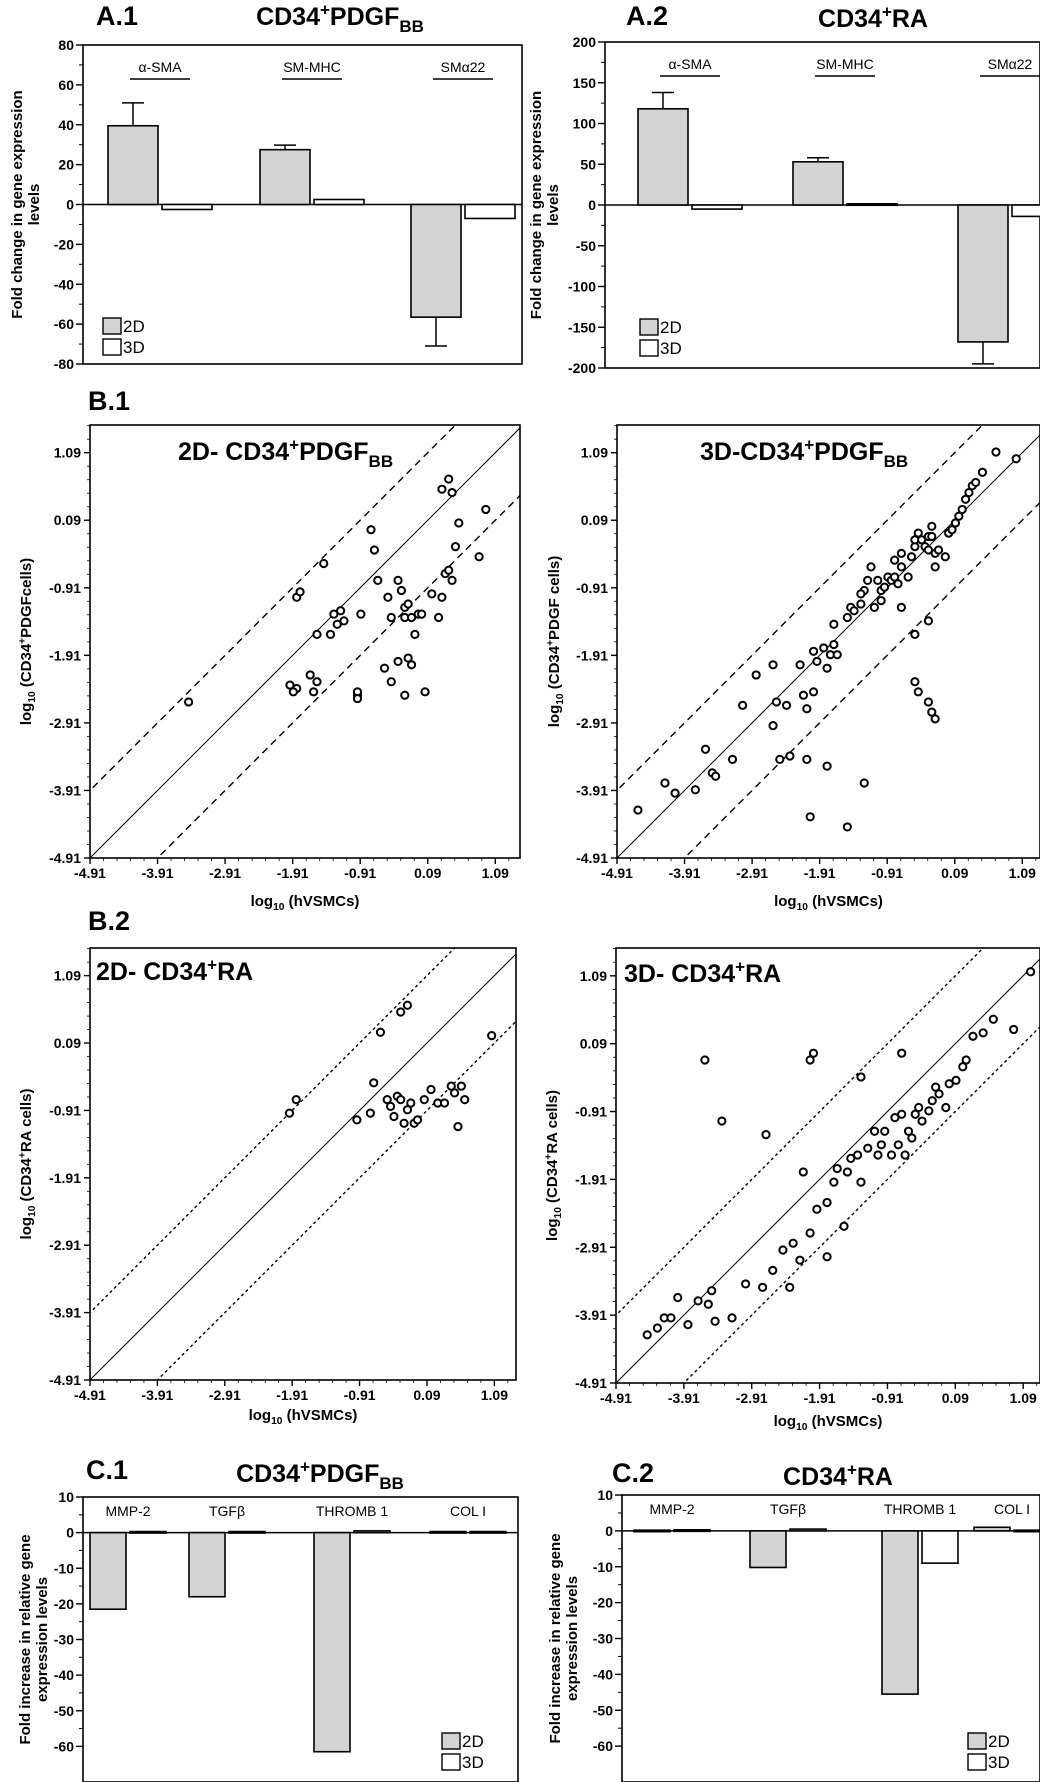  I want to click on y-tick-label: 0, so click(592, 205).